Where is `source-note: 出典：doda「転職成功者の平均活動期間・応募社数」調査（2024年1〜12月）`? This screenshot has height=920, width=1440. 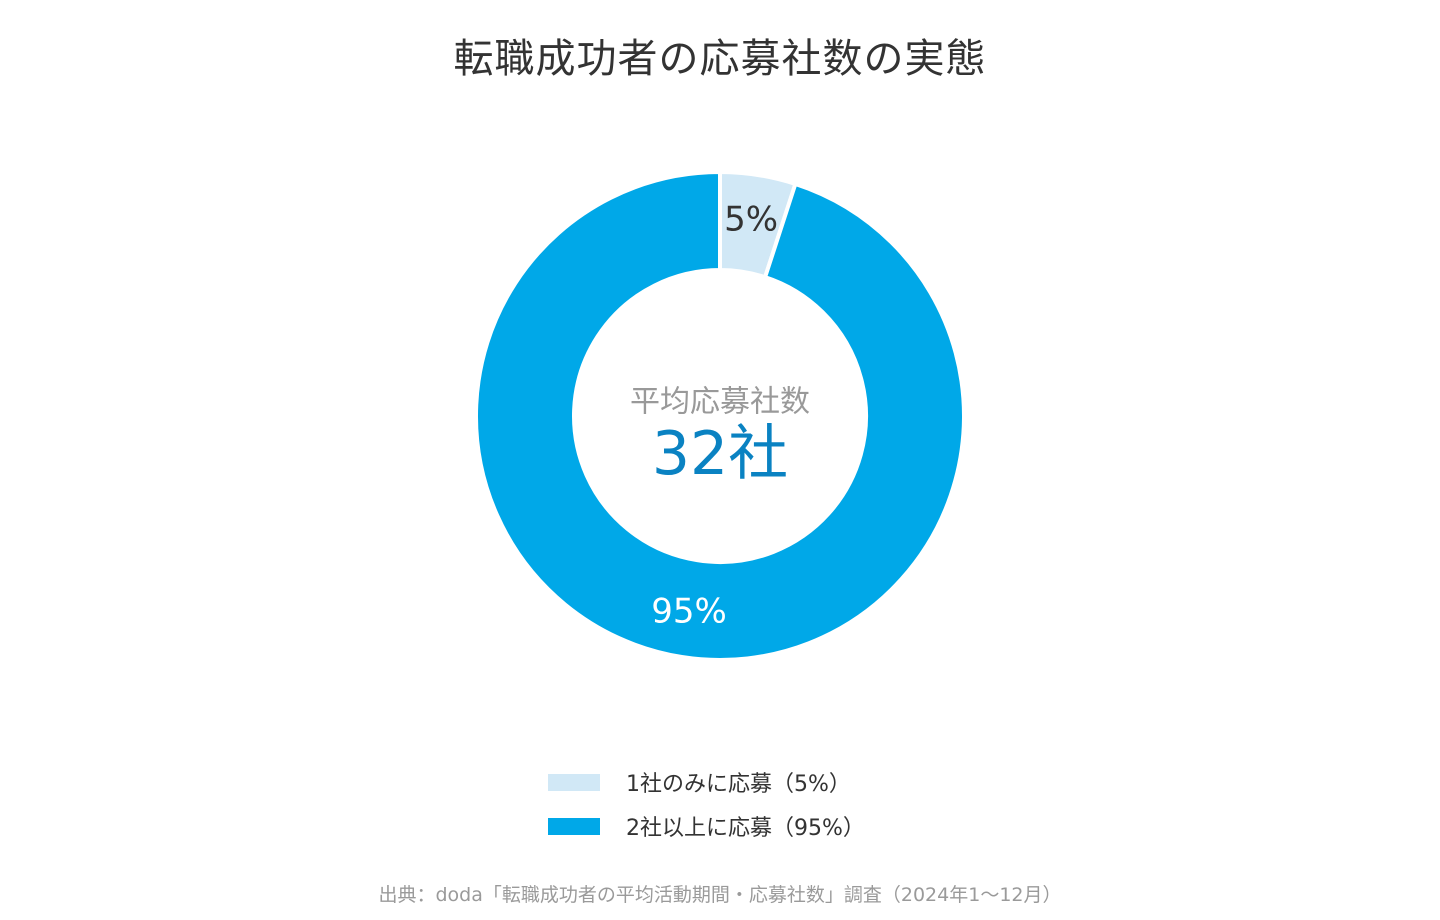
source-note: 出典：doda「転職成功者の平均活動期間・応募社数」調査（2024年1〜12月） is located at coordinates (720, 895).